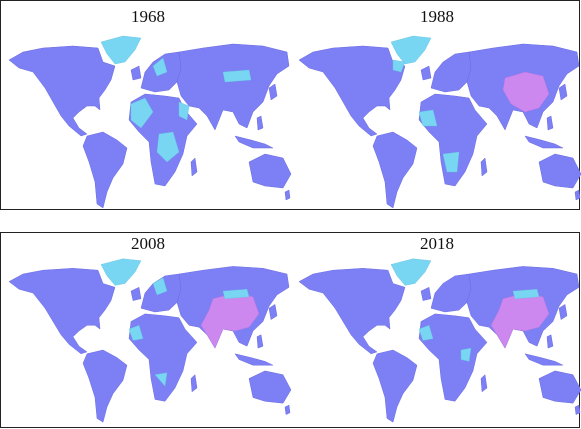 This screenshot has height=429, width=581. Describe the element at coordinates (148, 16) in the screenshot. I see `map-title: 1968` at that location.